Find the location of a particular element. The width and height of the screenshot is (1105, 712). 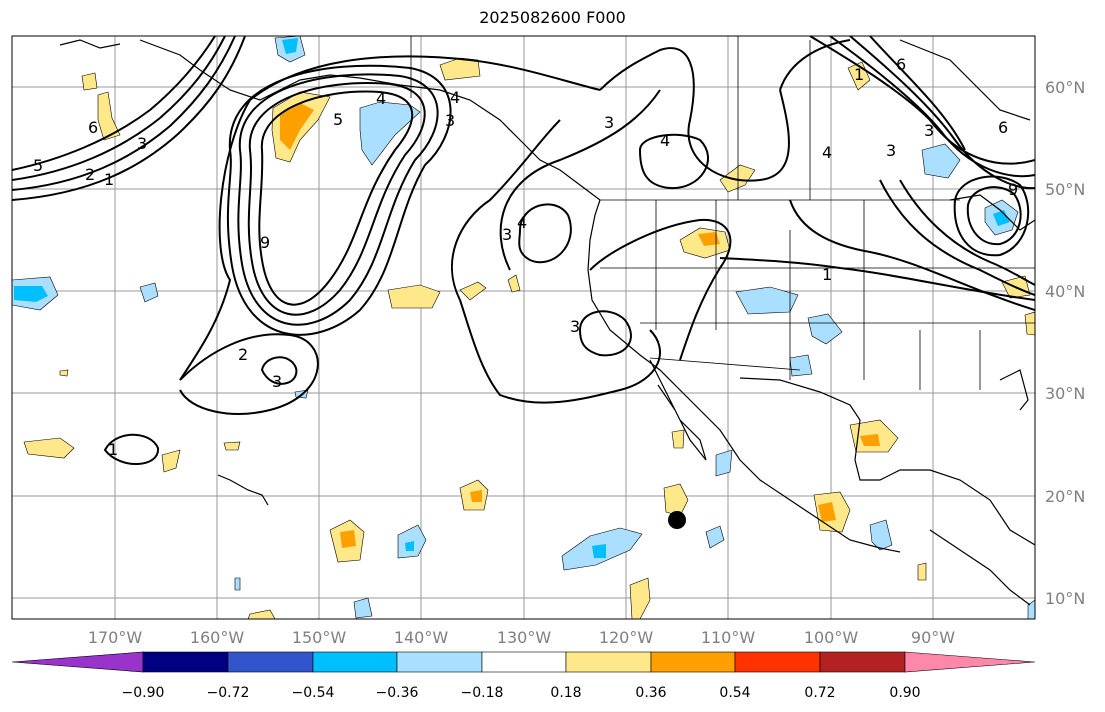

colorbar-tick-label: 0.18 is located at coordinates (565, 693).